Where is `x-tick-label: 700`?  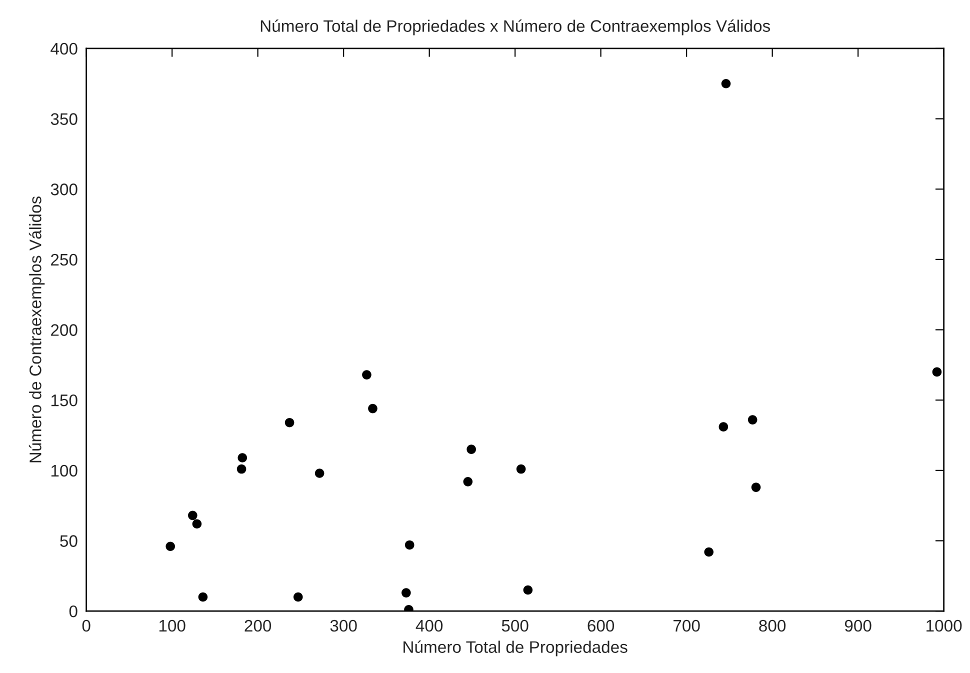
x-tick-label: 700 is located at coordinates (687, 626).